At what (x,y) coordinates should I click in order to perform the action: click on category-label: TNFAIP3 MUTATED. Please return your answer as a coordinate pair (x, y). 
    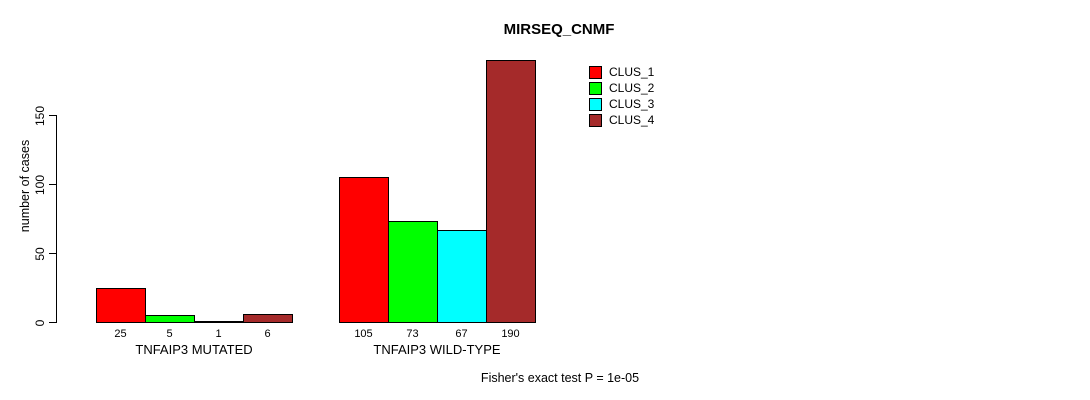
    Looking at the image, I should click on (194, 349).